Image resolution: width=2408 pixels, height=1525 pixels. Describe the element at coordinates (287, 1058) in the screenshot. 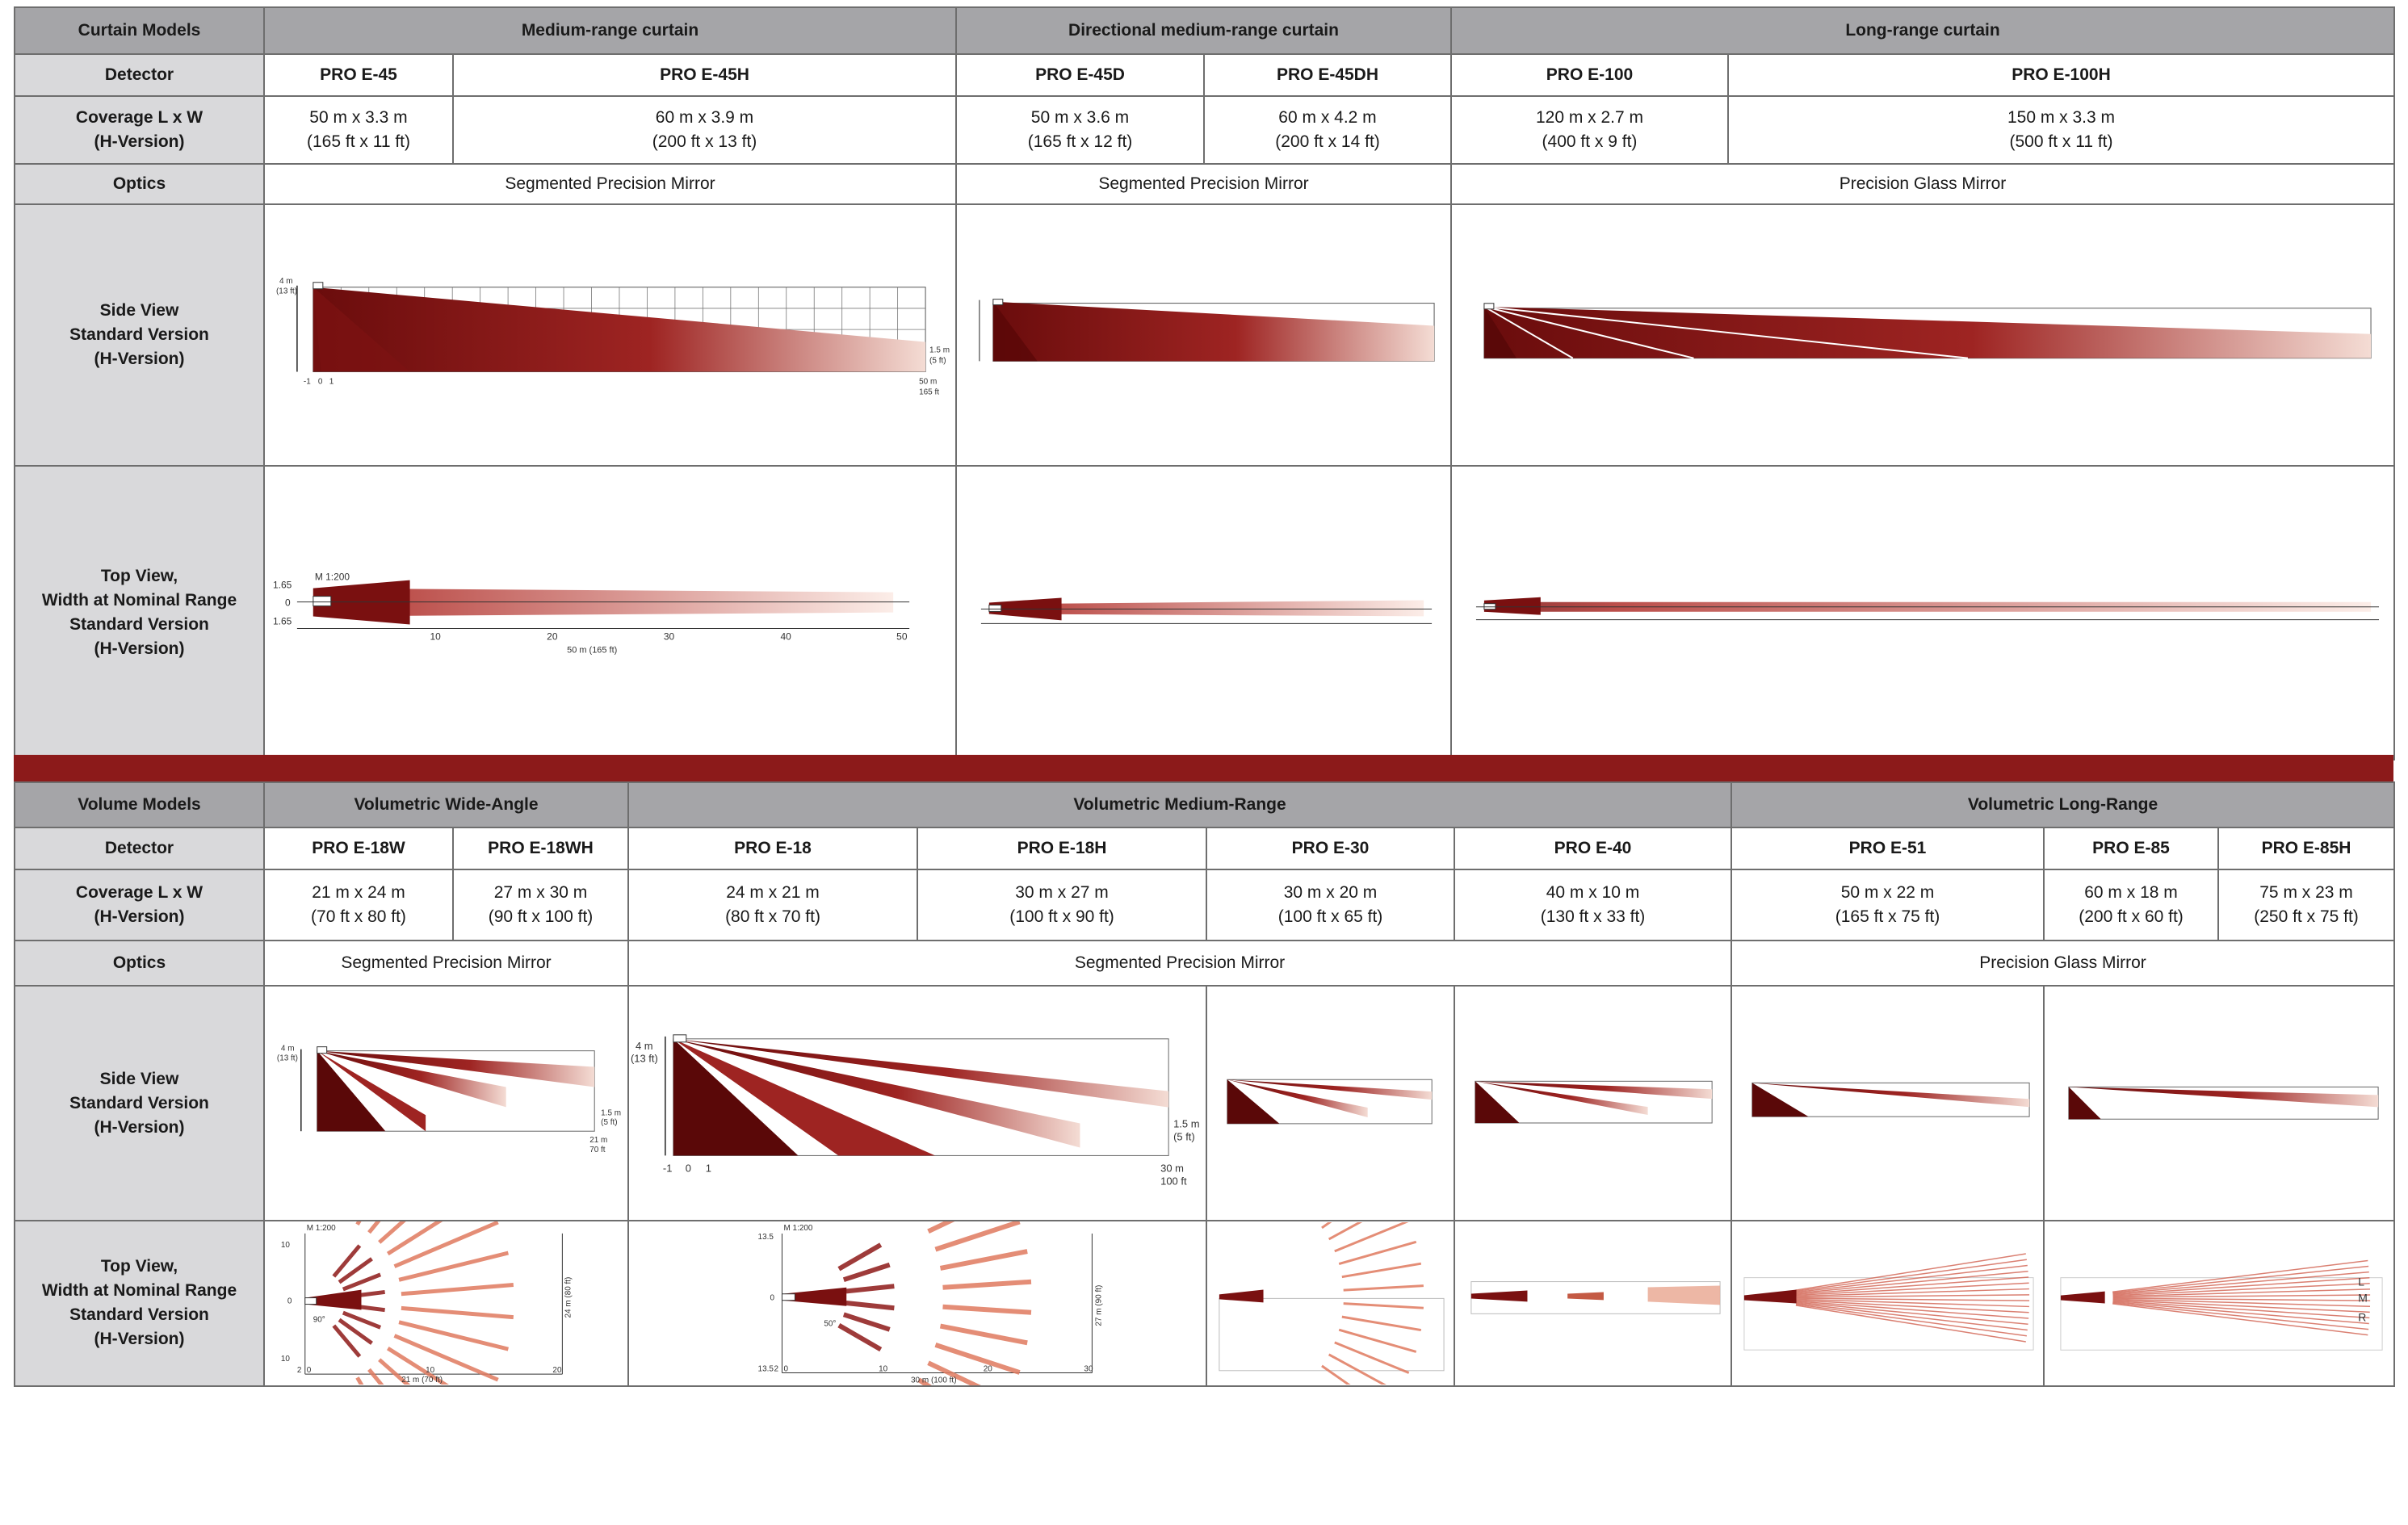

I see `svg-text: (13 ft)` at that location.